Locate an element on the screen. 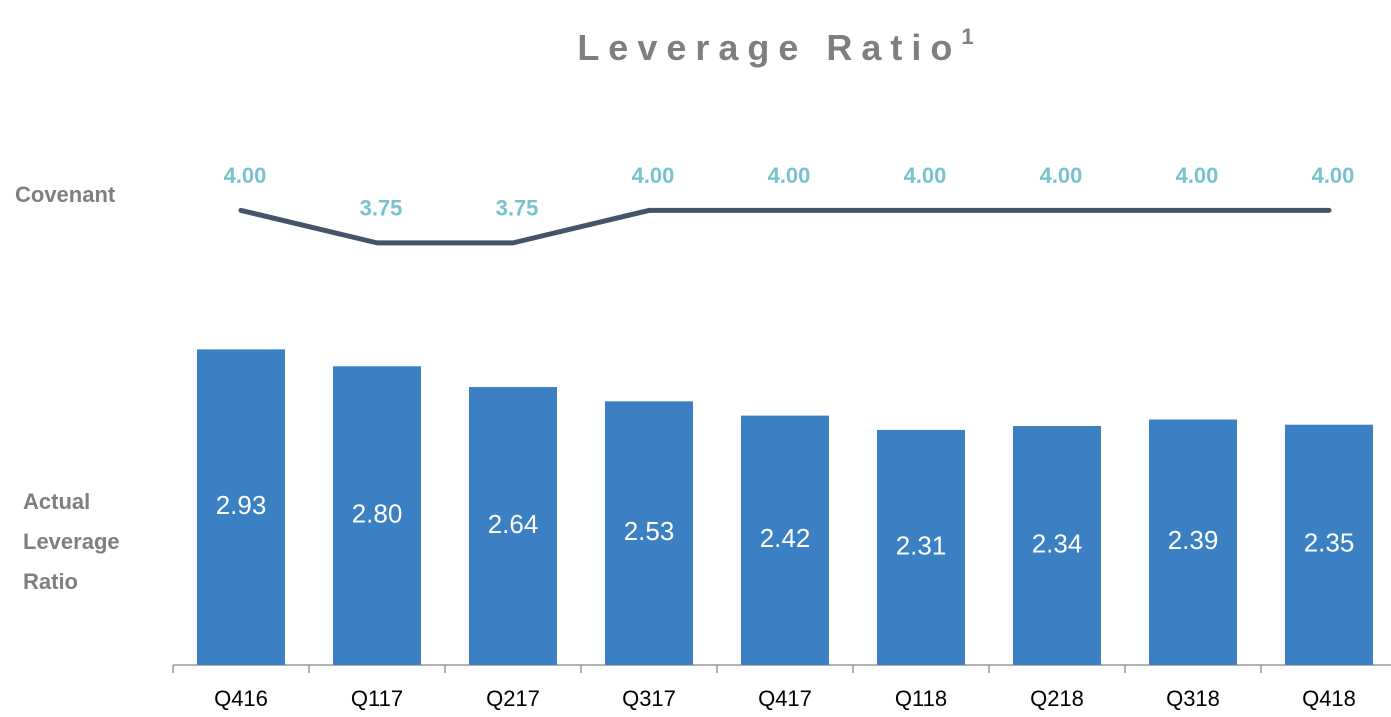 Image resolution: width=1391 pixels, height=717 pixels. bar-value-label: 2.53 is located at coordinates (649, 531).